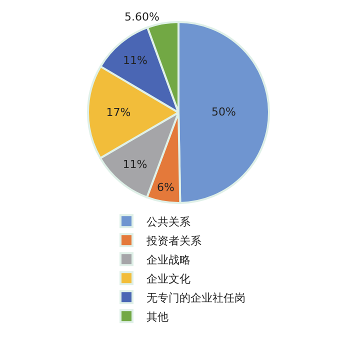 The width and height of the screenshot is (357, 341). Describe the element at coordinates (168, 259) in the screenshot. I see `legend-label: 企业战略` at that location.